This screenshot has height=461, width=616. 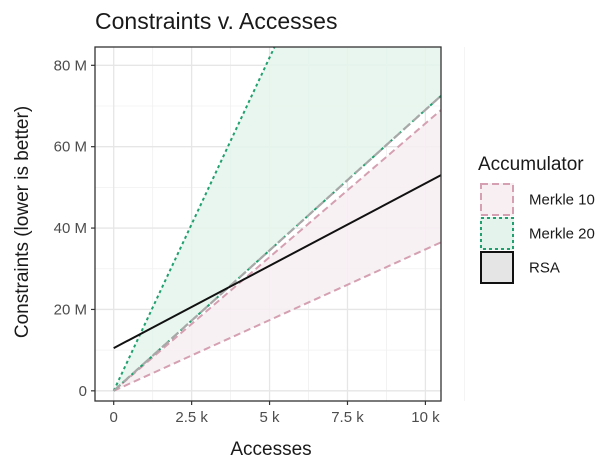 I want to click on y-tick-label: 60 M, so click(x=70, y=147).